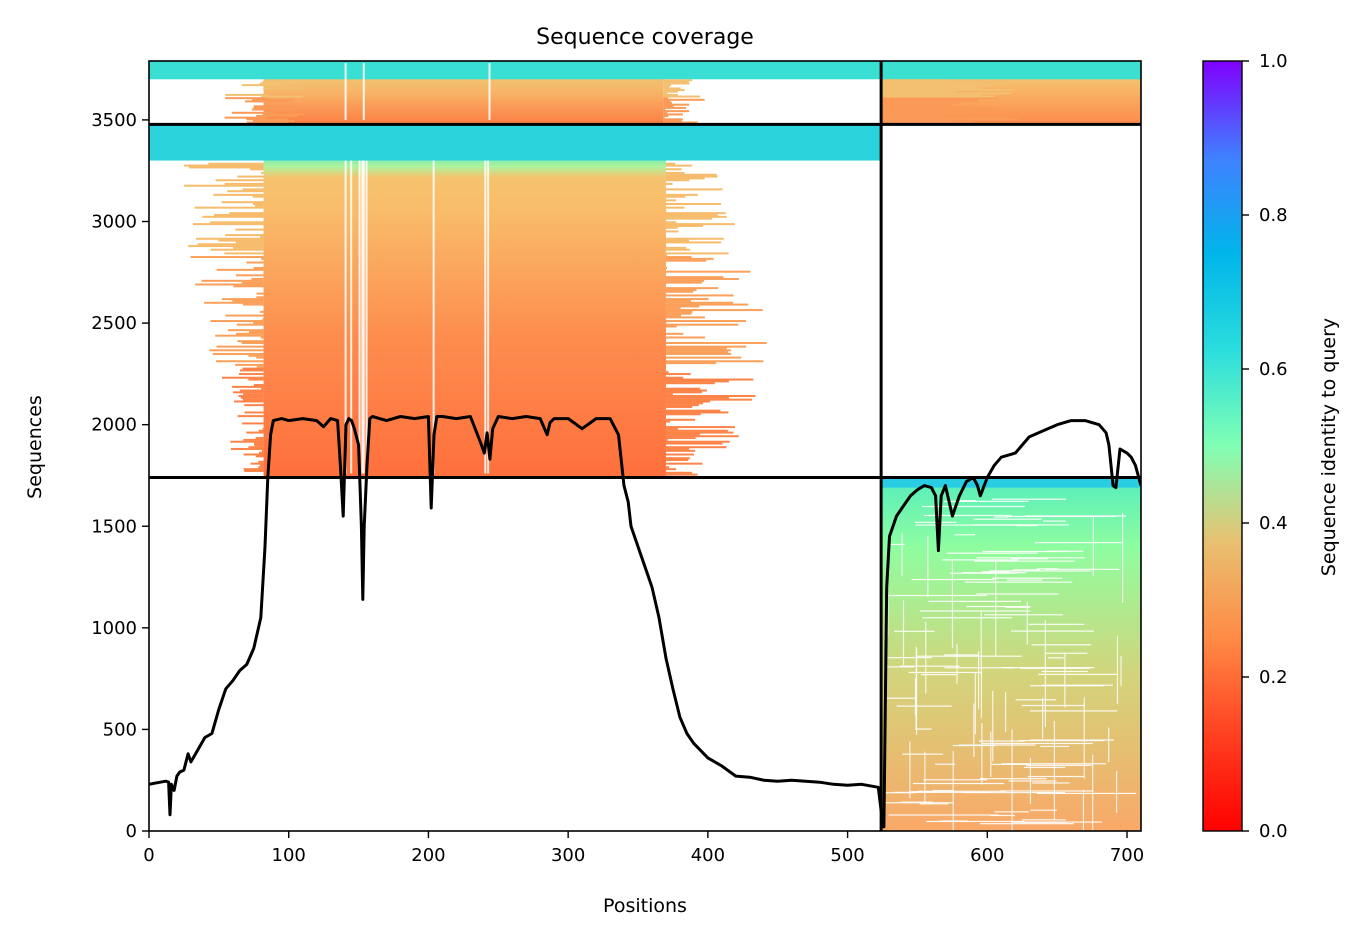 The image size is (1364, 939). What do you see at coordinates (148, 855) in the screenshot?
I see `x-tick-label: 0` at bounding box center [148, 855].